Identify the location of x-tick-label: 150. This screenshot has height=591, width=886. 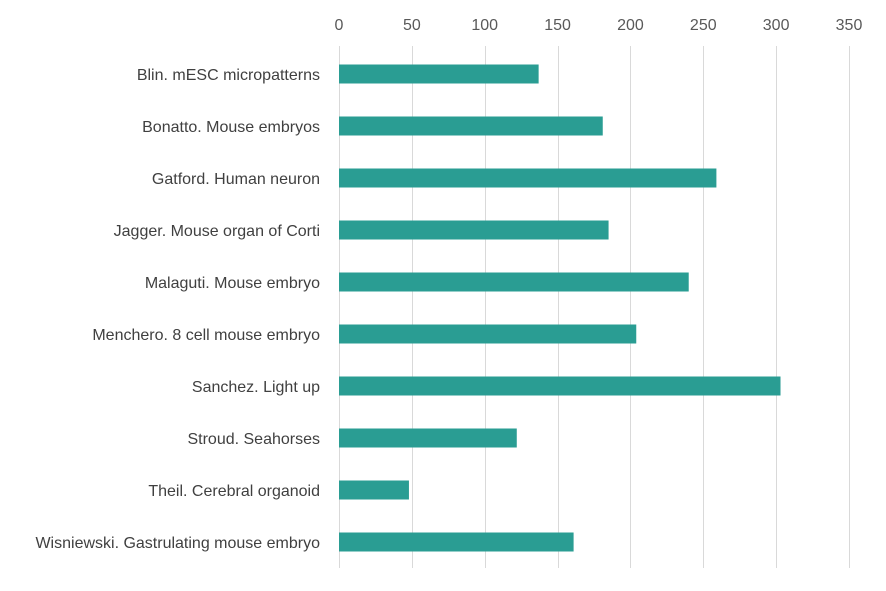
(557, 25).